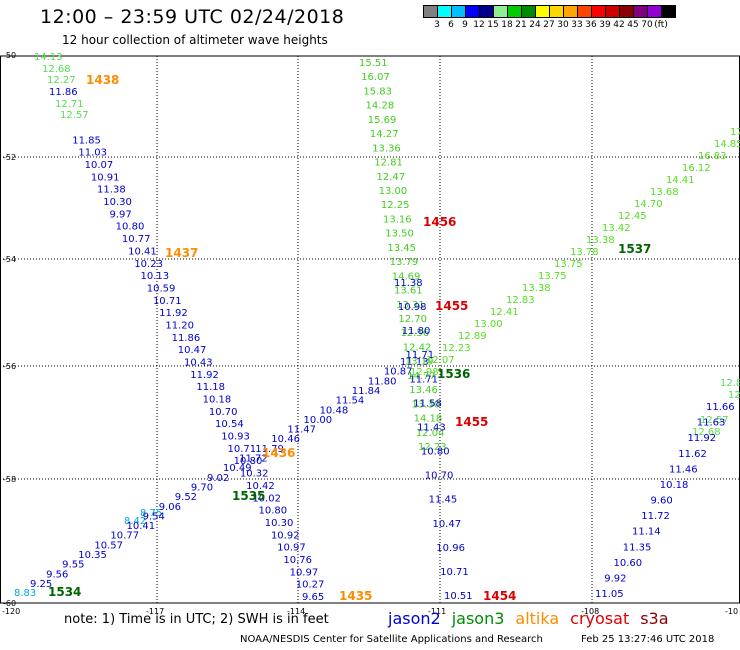 The width and height of the screenshot is (740, 650). What do you see at coordinates (170, 507) in the screenshot?
I see `wave-height-reading: 9.06` at bounding box center [170, 507].